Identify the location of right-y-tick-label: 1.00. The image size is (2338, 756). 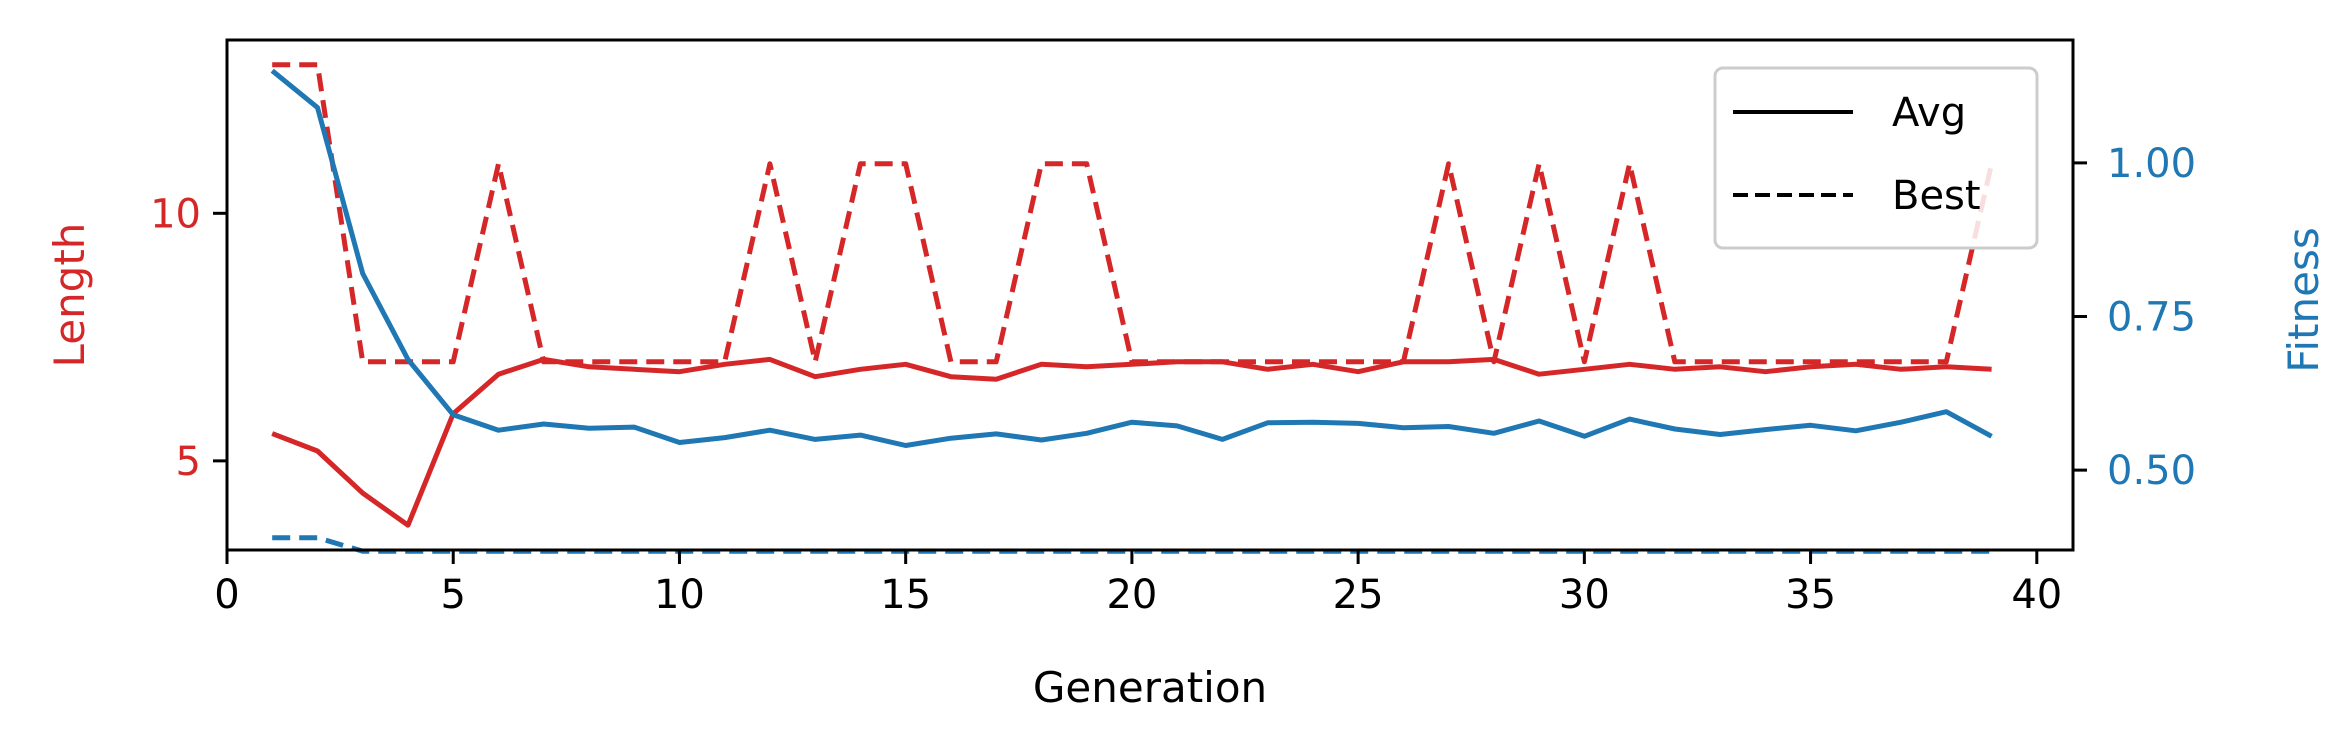
(2151, 164).